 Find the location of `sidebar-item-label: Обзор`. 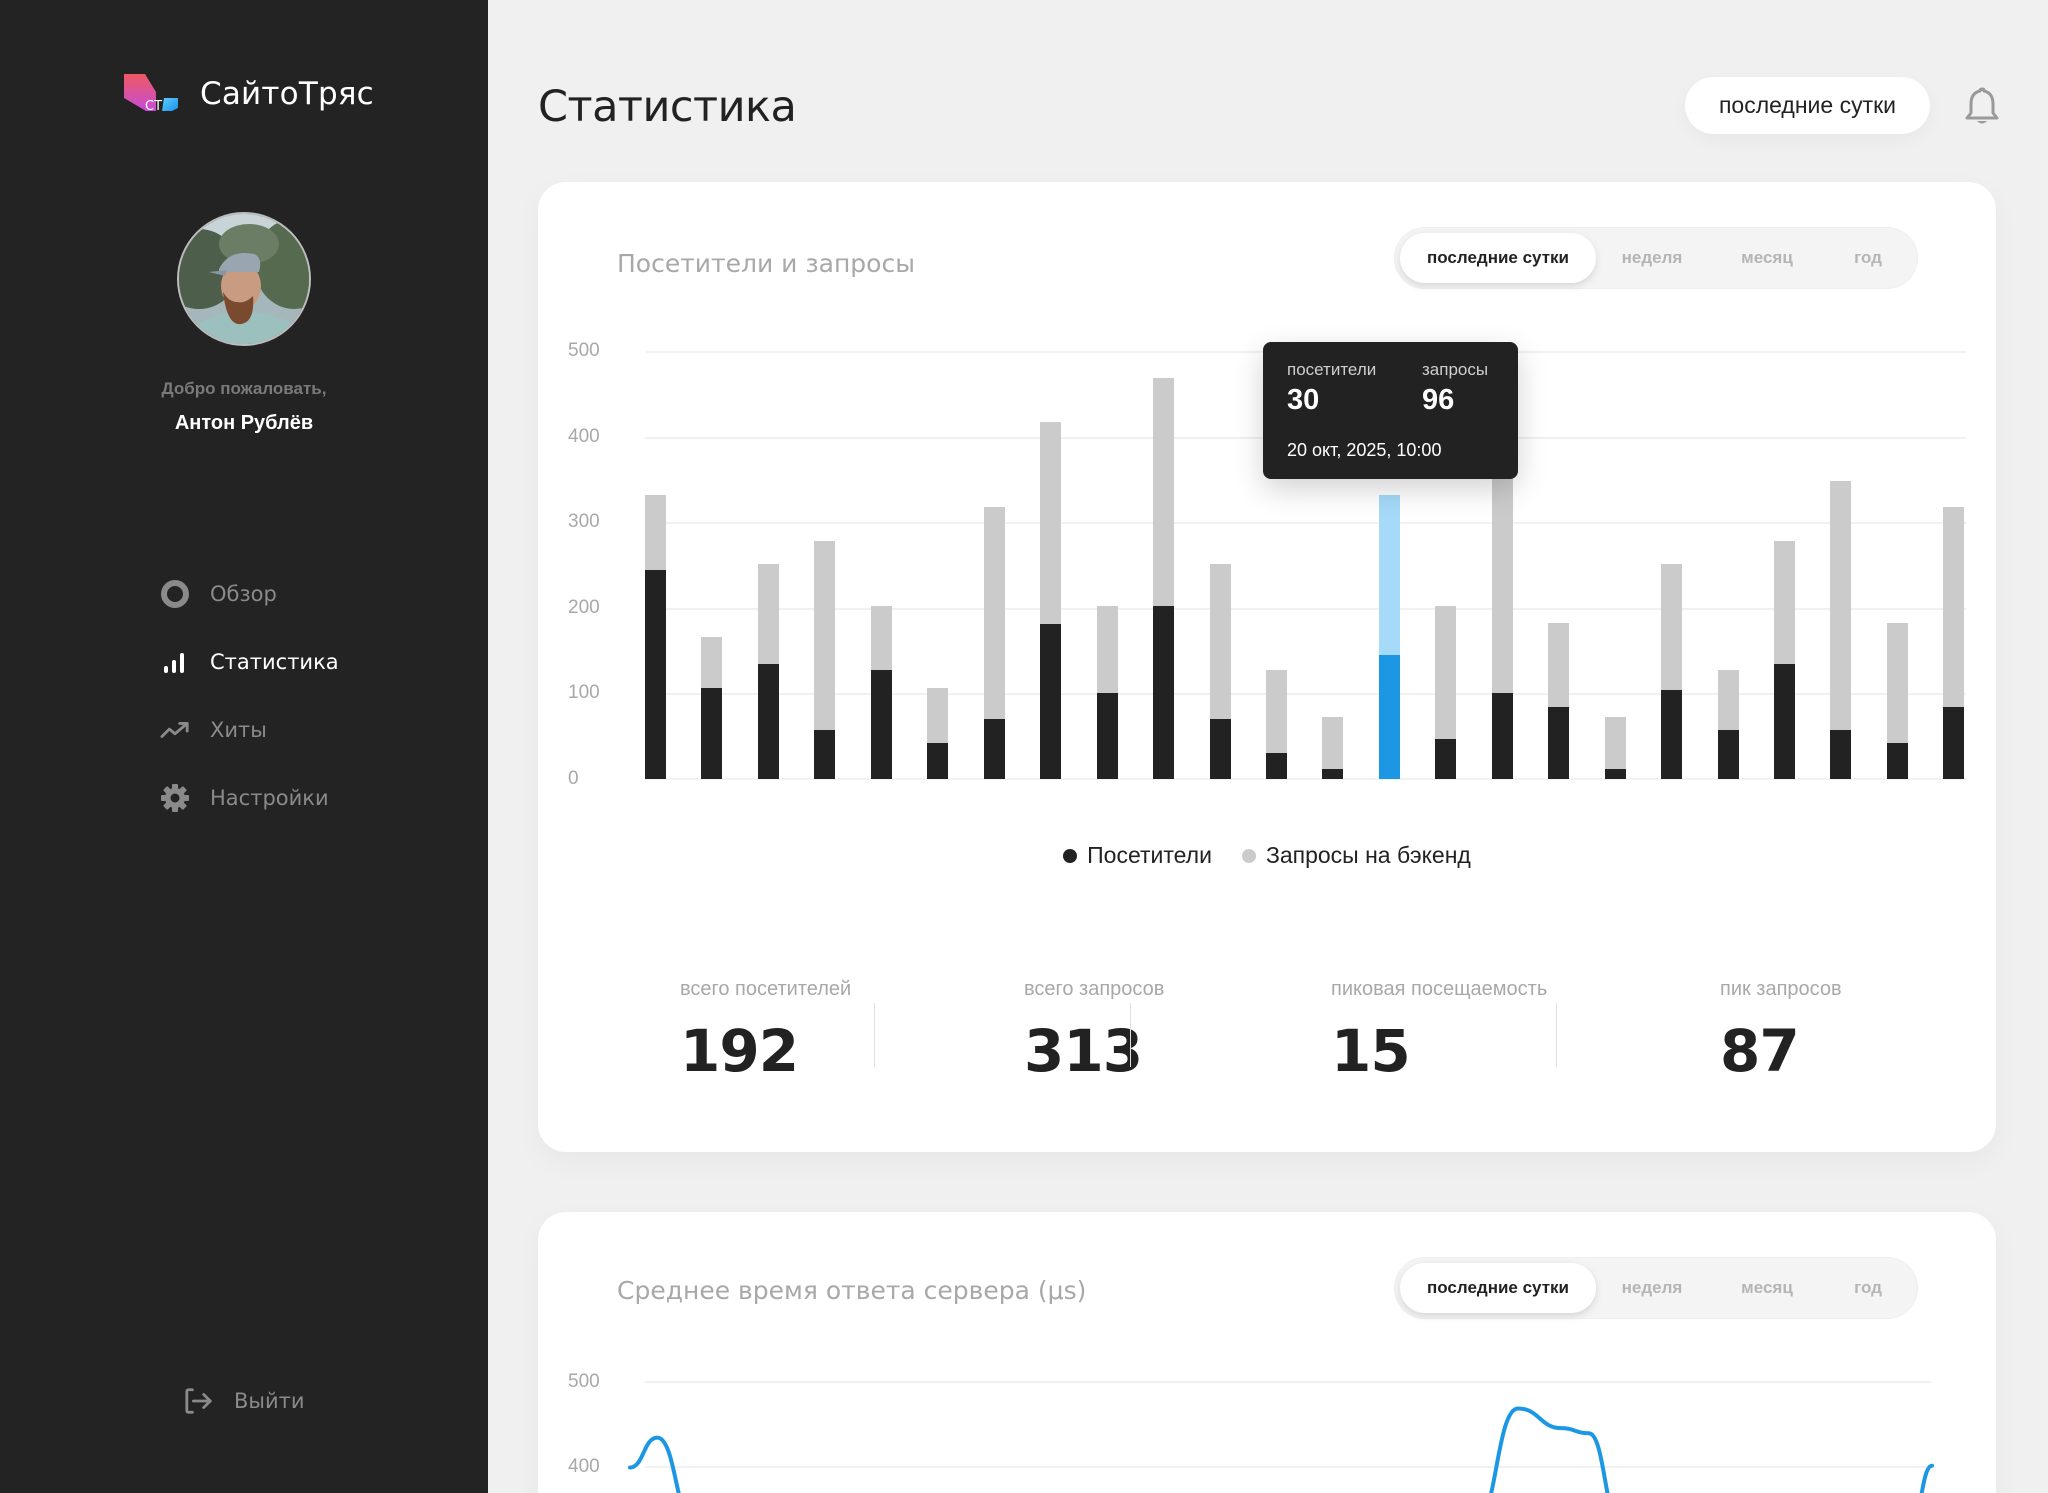

sidebar-item-label: Обзор is located at coordinates (243, 594).